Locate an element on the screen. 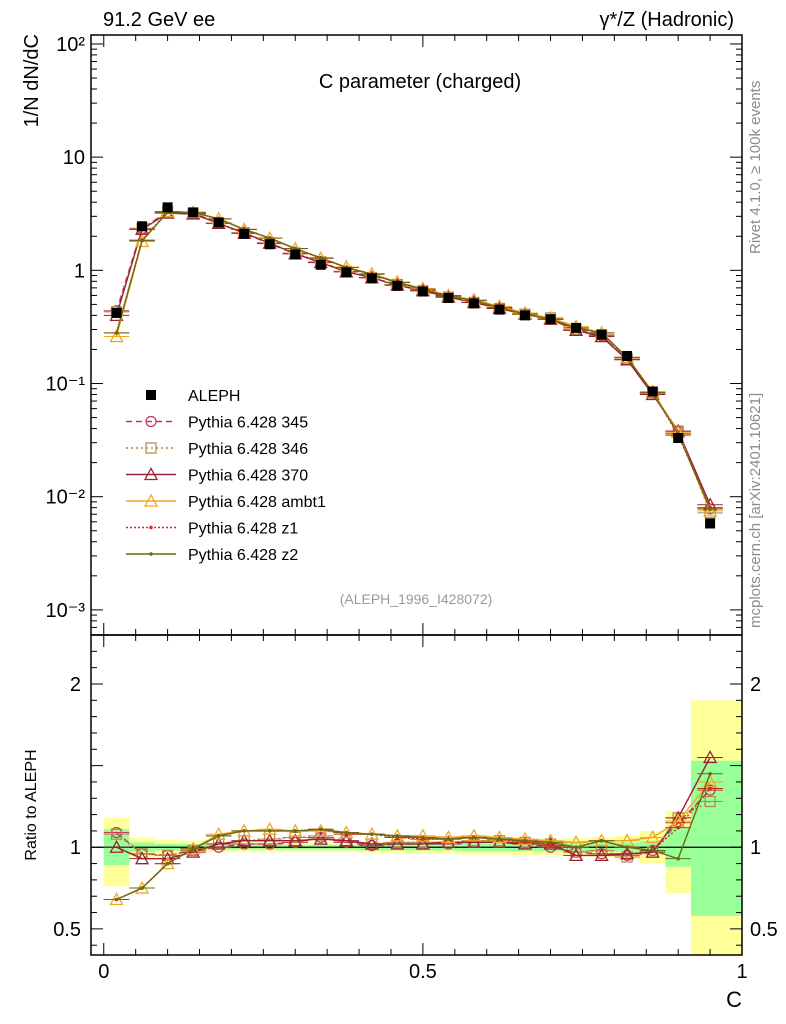 The image size is (786, 1024). legend-label: Pythia 6.428 370 is located at coordinates (248, 476).